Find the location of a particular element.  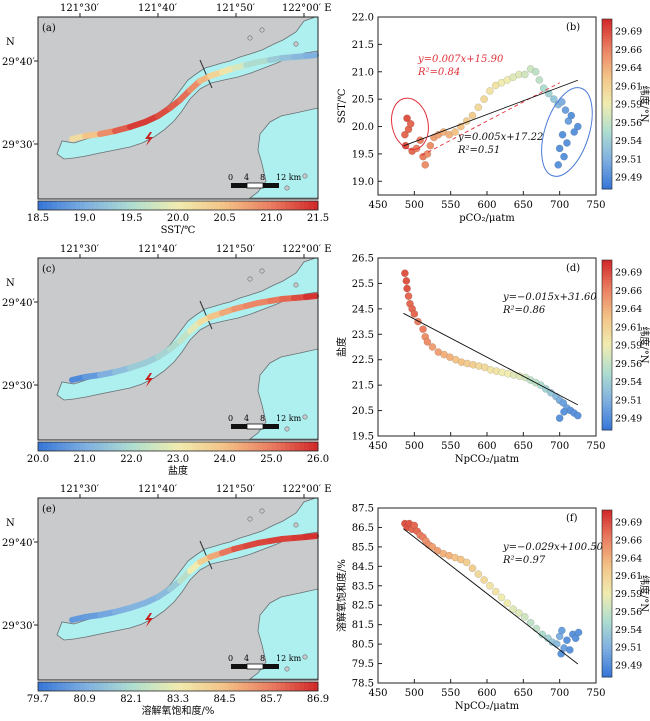

track-segment is located at coordinates (311, 296).